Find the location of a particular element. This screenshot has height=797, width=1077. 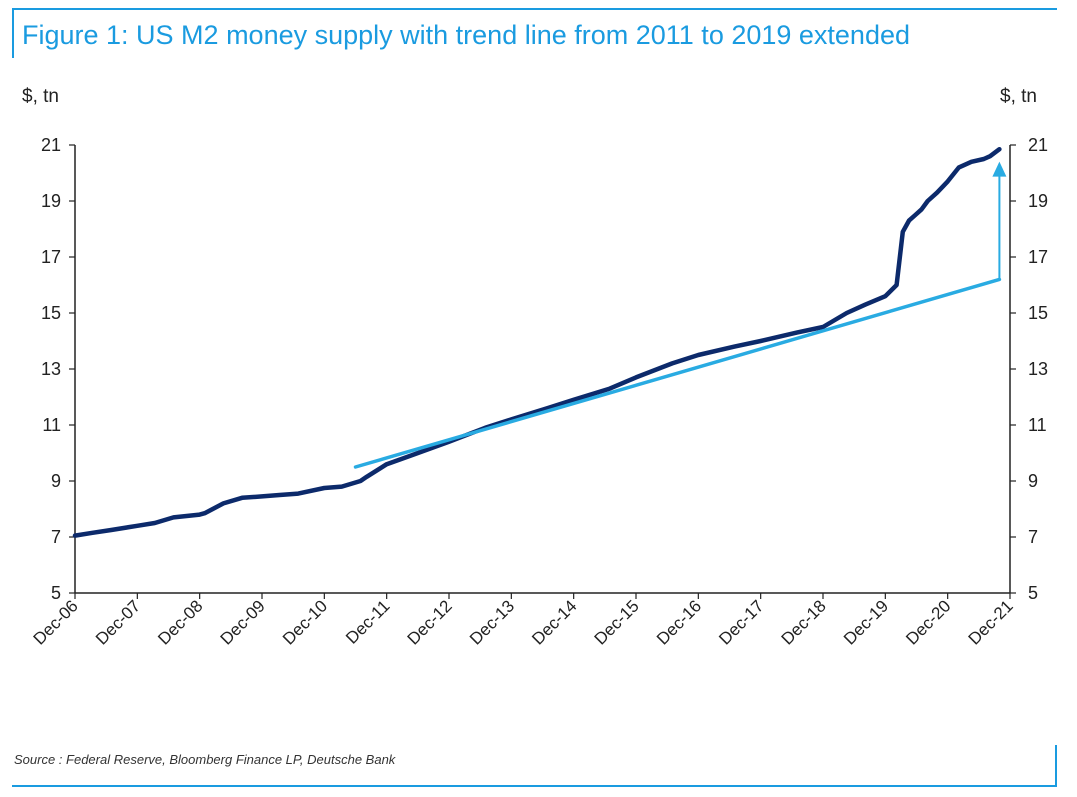

x-tick-label: Dec-06 is located at coordinates (56, 622).